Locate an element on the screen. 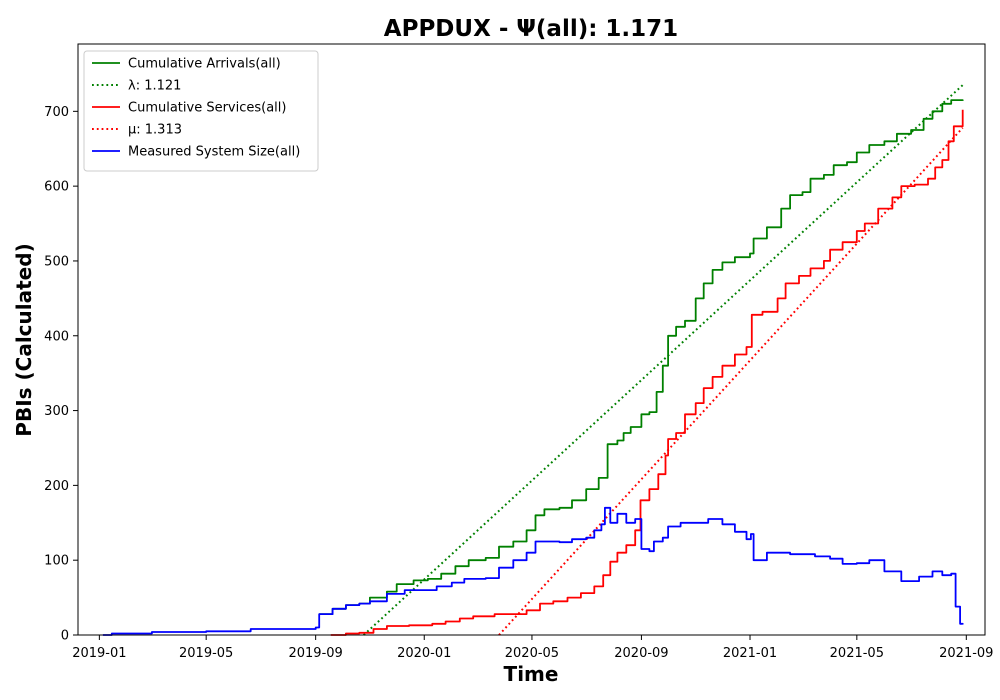 This screenshot has width=1000, height=700. y-tick-label: 600 is located at coordinates (56, 187).